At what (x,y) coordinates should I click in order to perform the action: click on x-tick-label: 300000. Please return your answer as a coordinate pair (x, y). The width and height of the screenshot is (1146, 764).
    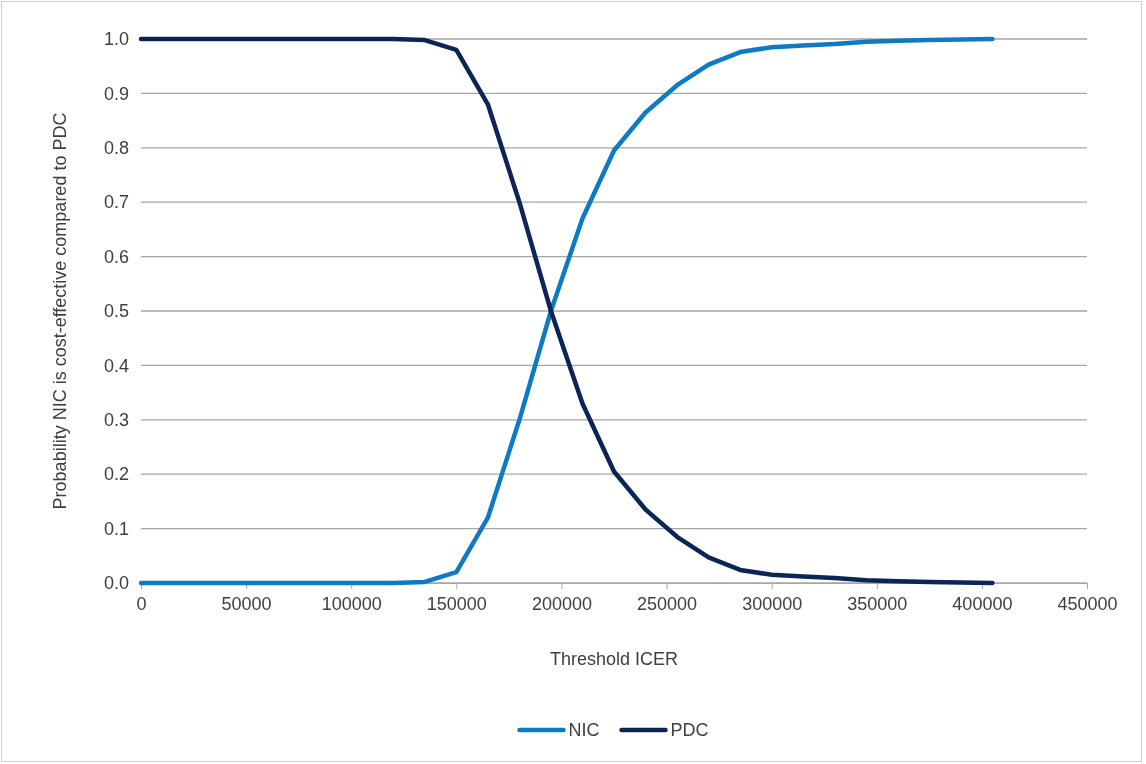
    Looking at the image, I should click on (772, 604).